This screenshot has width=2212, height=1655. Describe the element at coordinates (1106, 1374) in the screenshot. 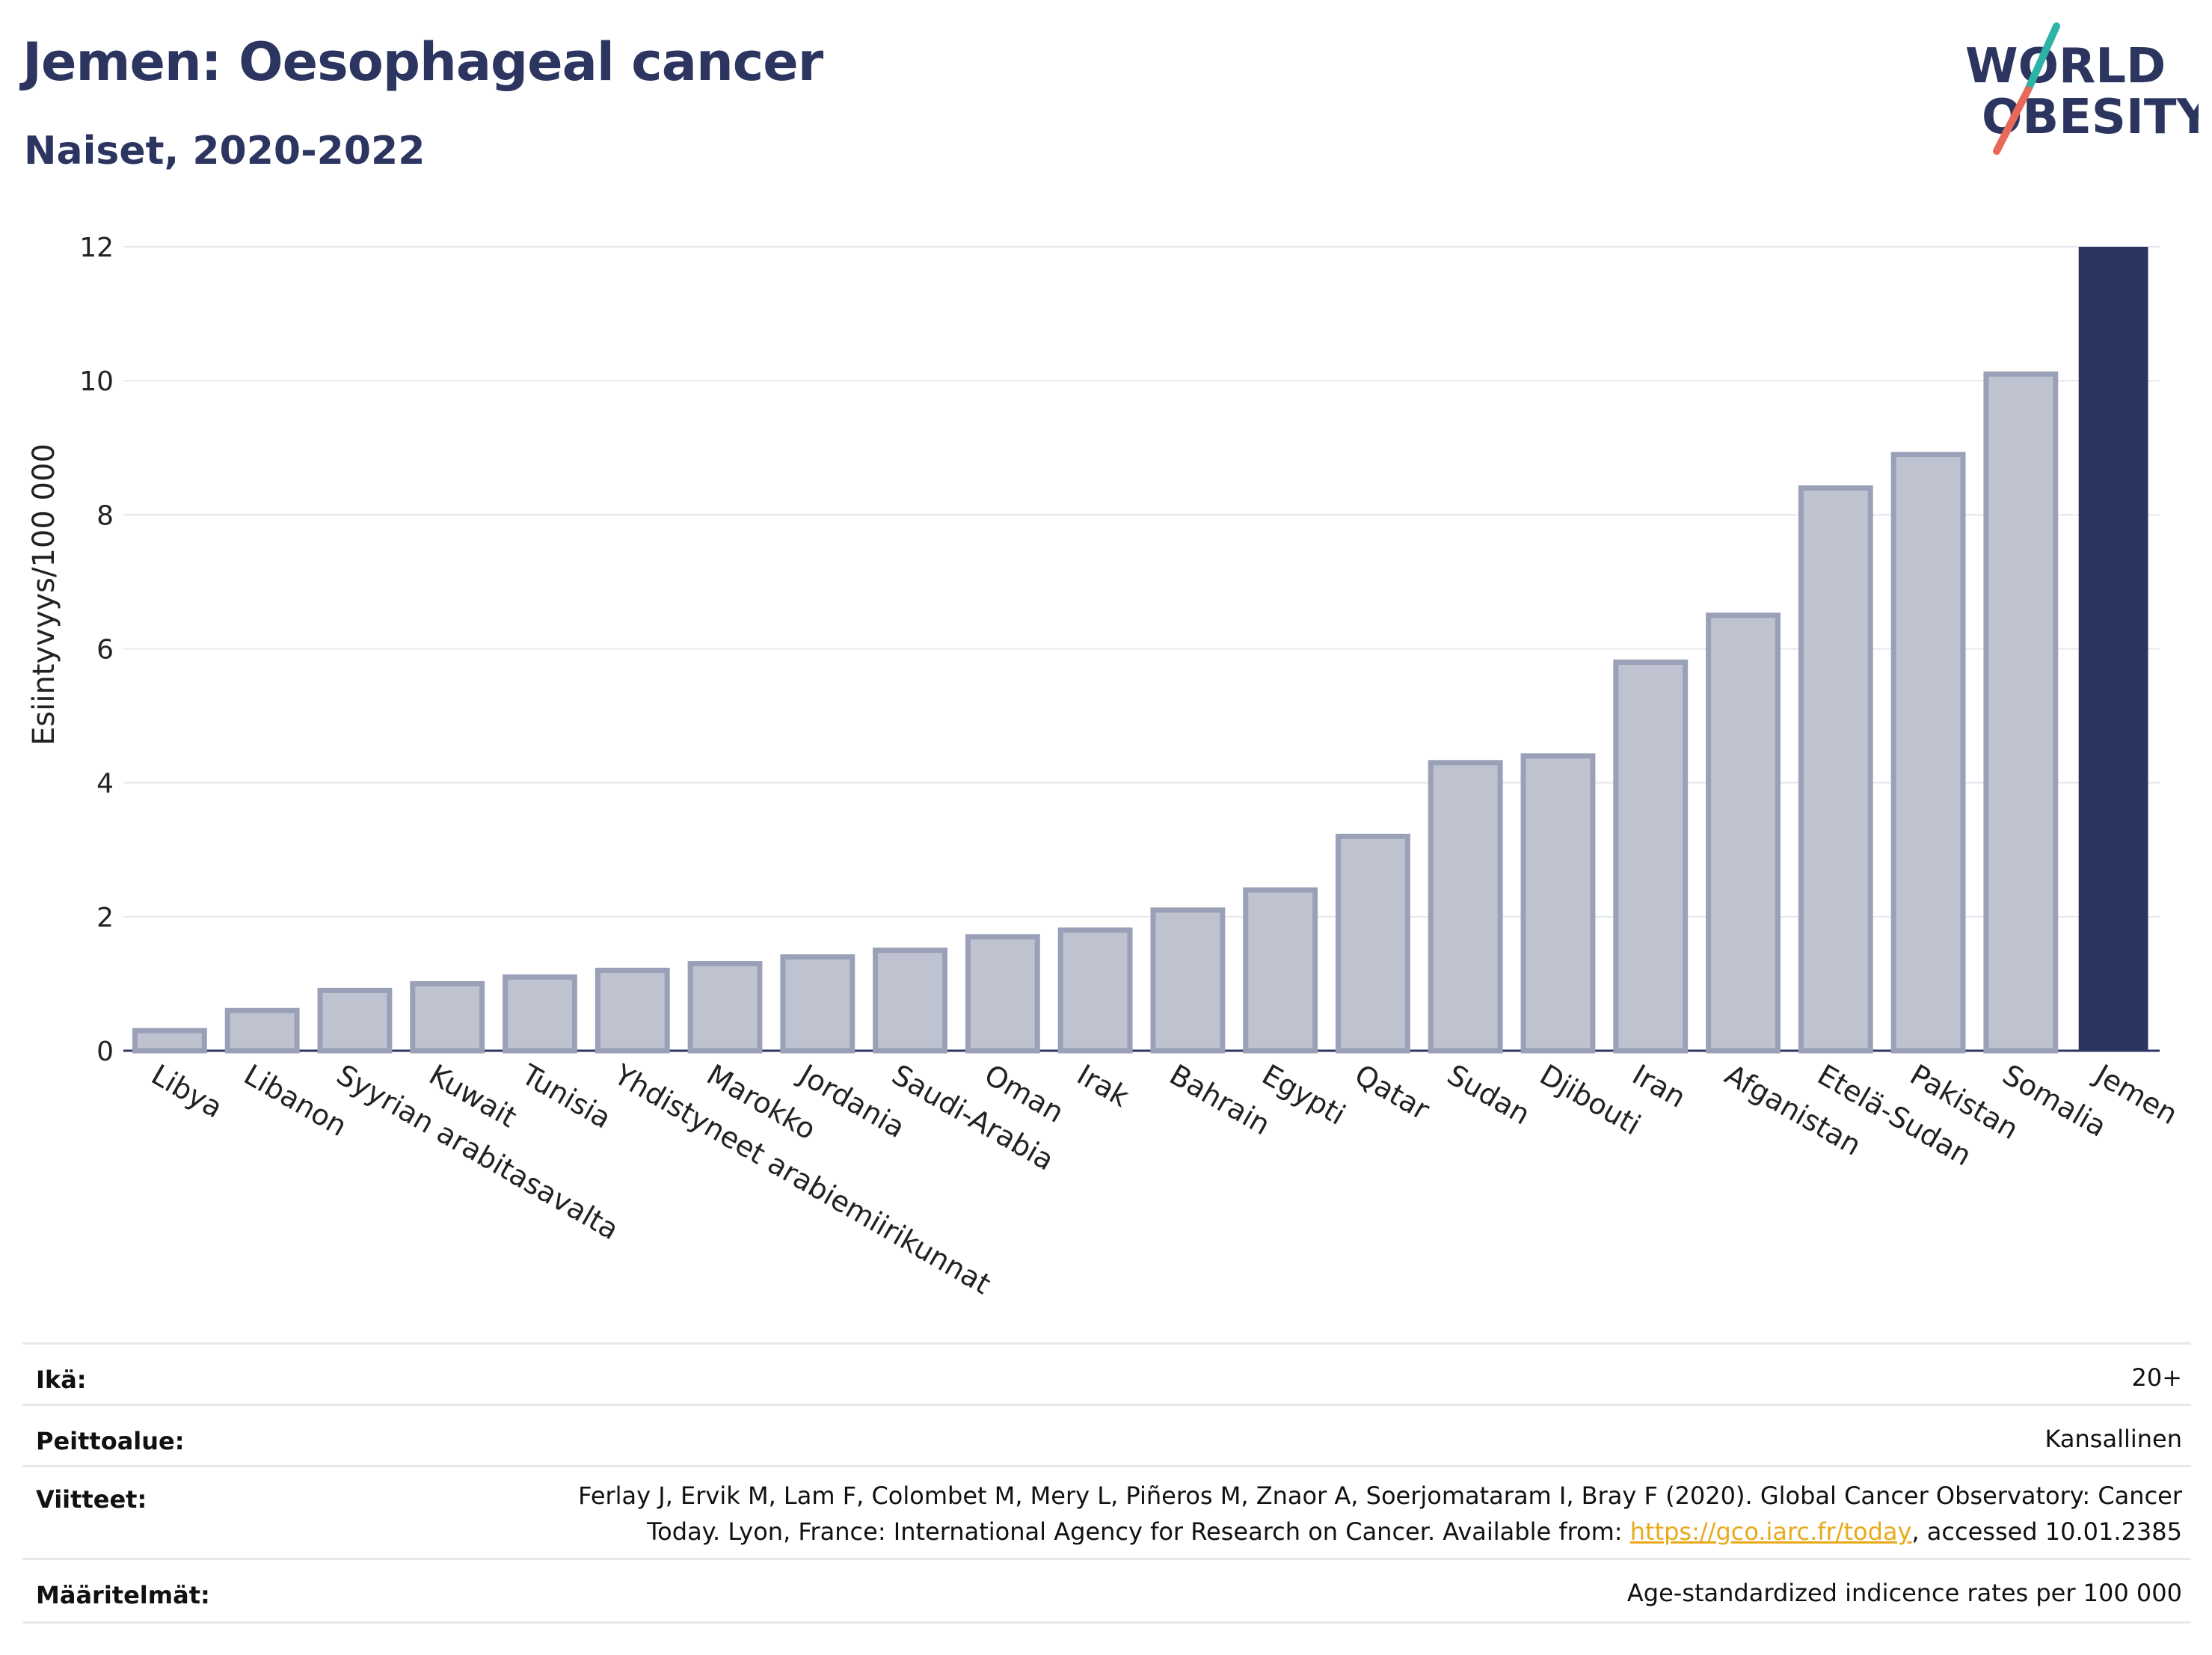

I see `info-row-age: Ikä: 20+` at that location.